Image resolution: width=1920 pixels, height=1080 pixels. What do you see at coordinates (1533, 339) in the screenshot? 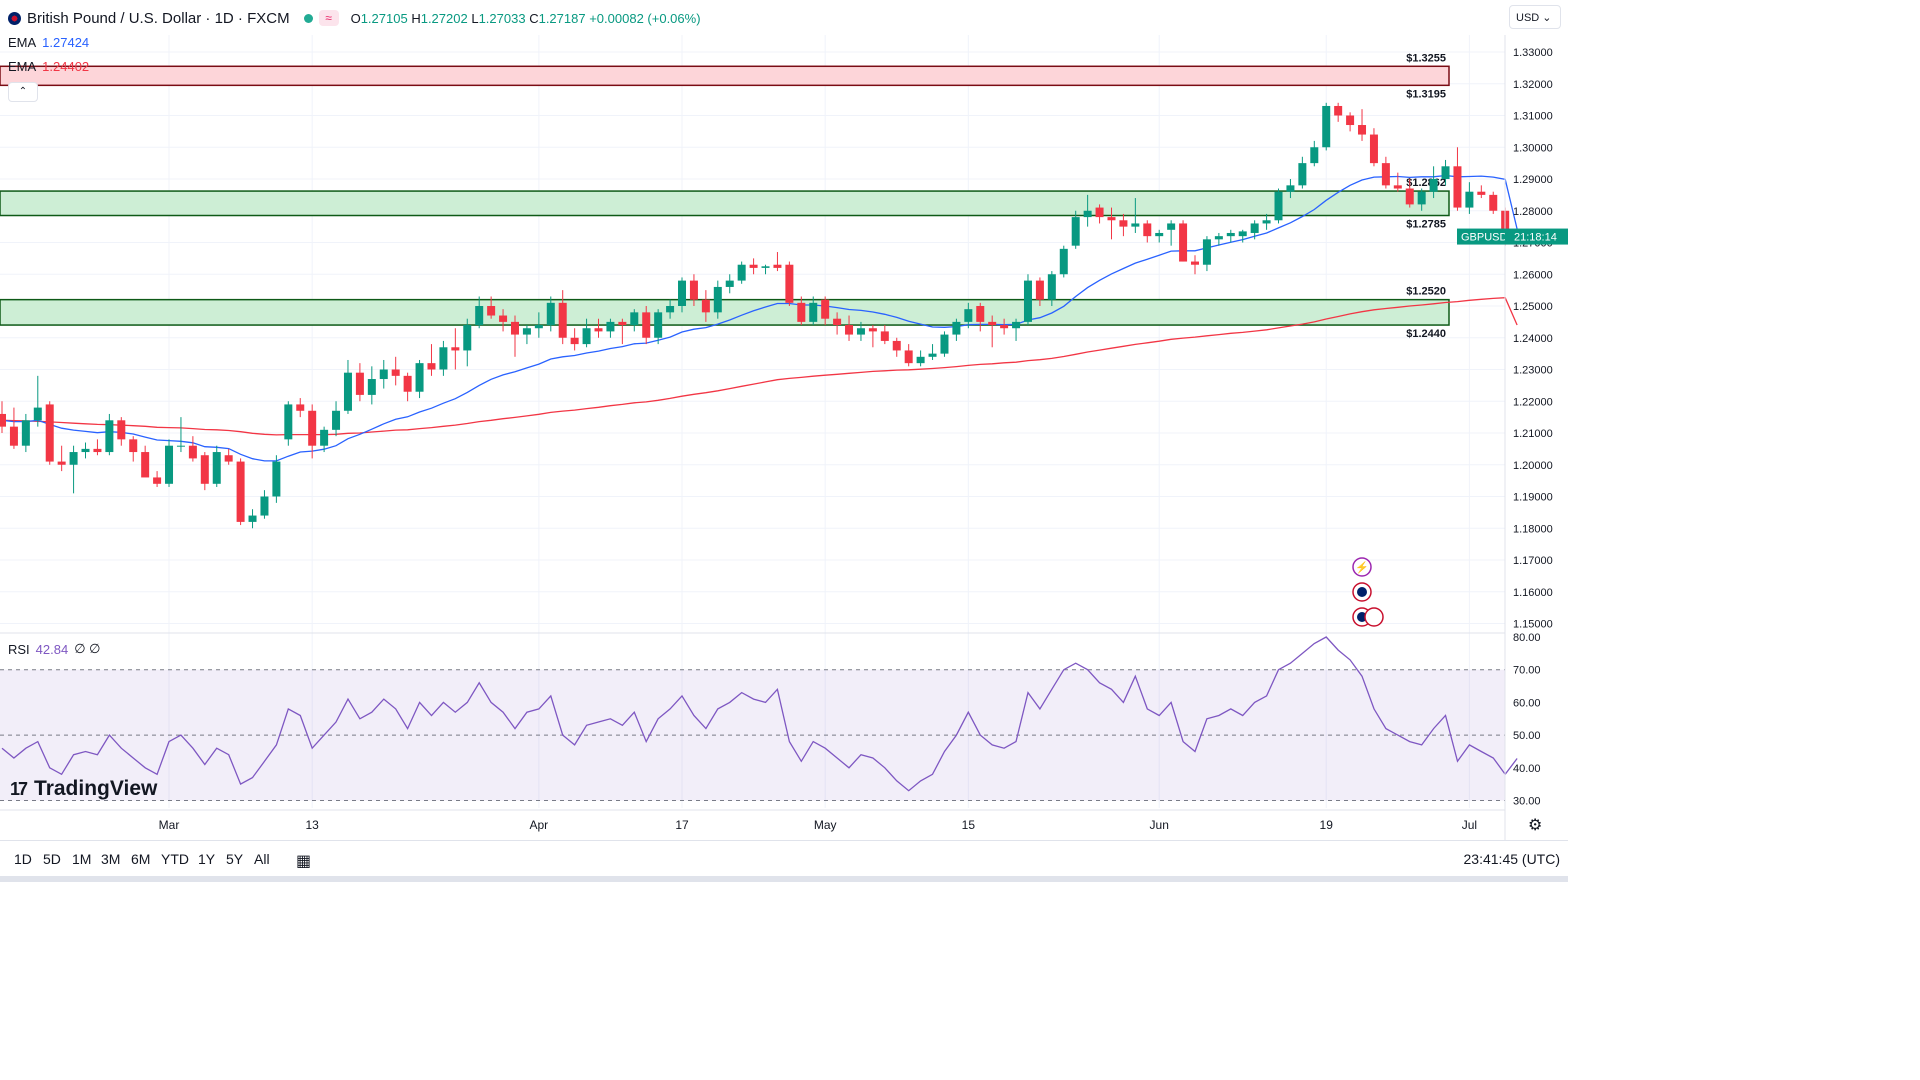
I see `price-tick-label: 1.24000` at bounding box center [1533, 339].